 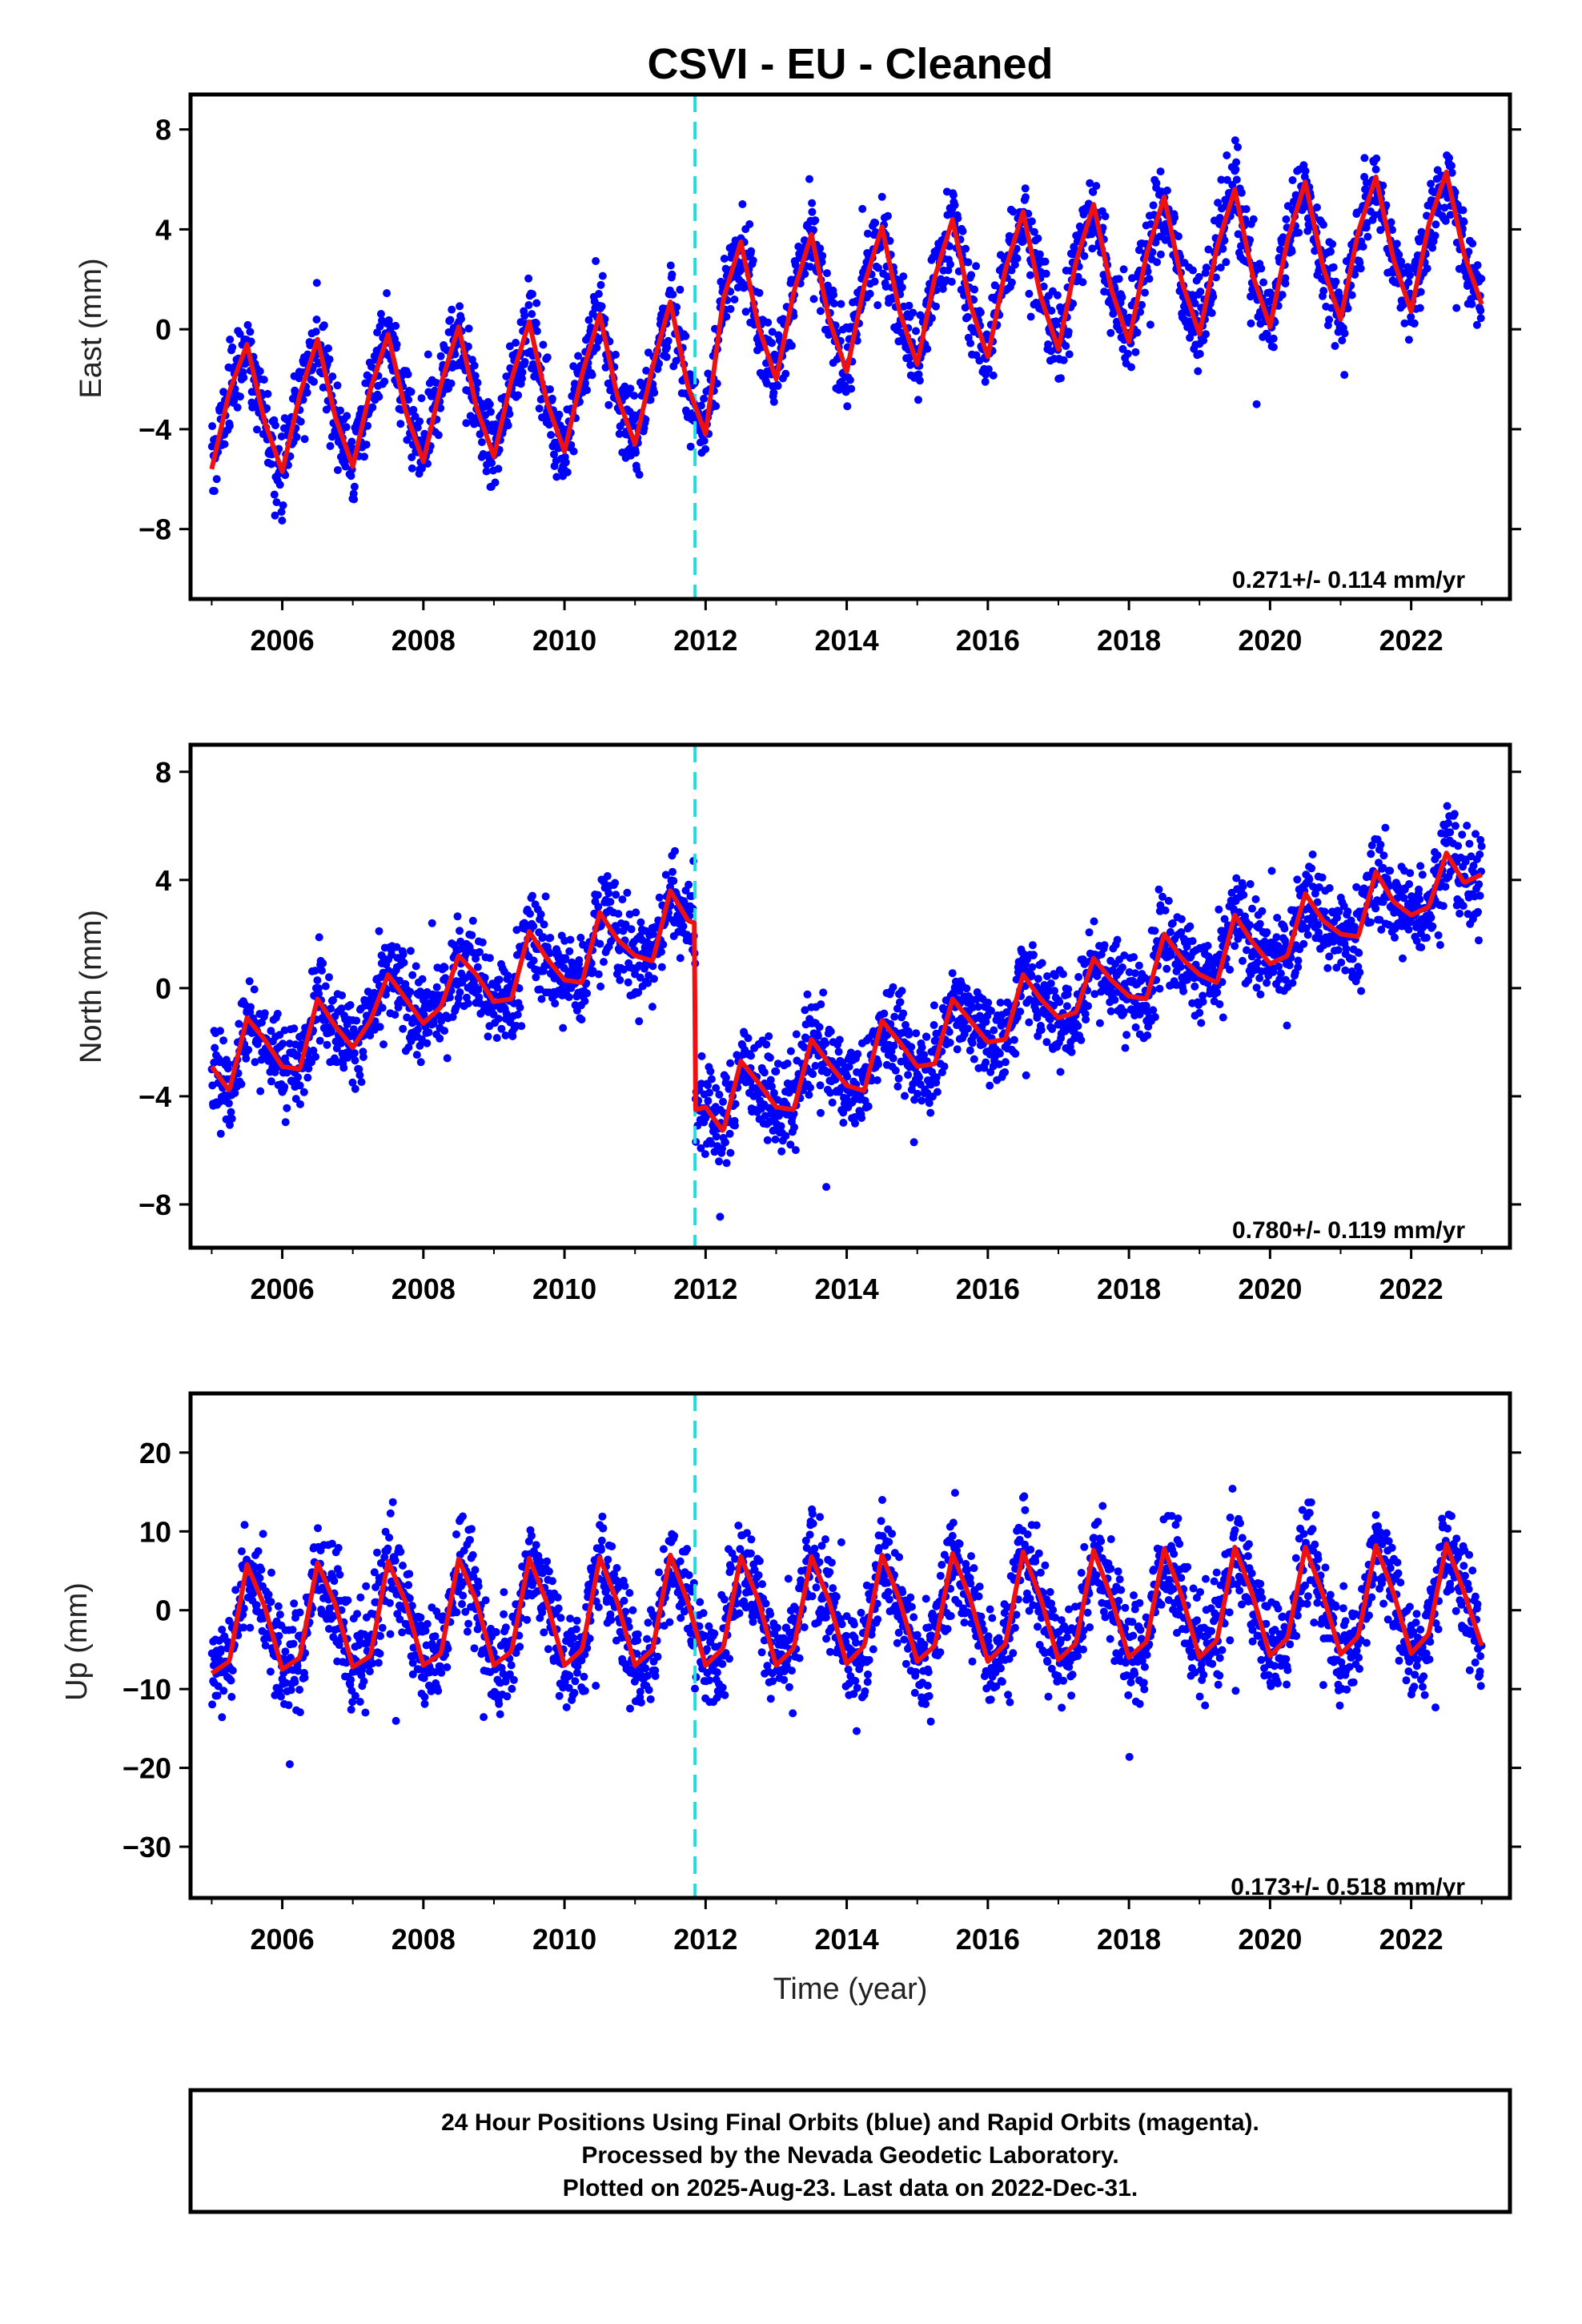 What do you see at coordinates (1411, 640) in the screenshot?
I see `east-x-tick-label: 2022` at bounding box center [1411, 640].